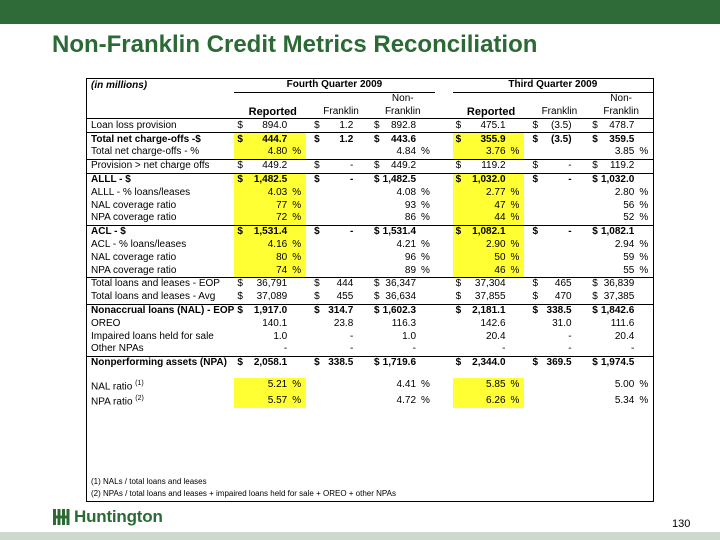 The image size is (720, 540). Describe the element at coordinates (141, 192) in the screenshot. I see `row-label: ALLL - % loans/leases` at that location.